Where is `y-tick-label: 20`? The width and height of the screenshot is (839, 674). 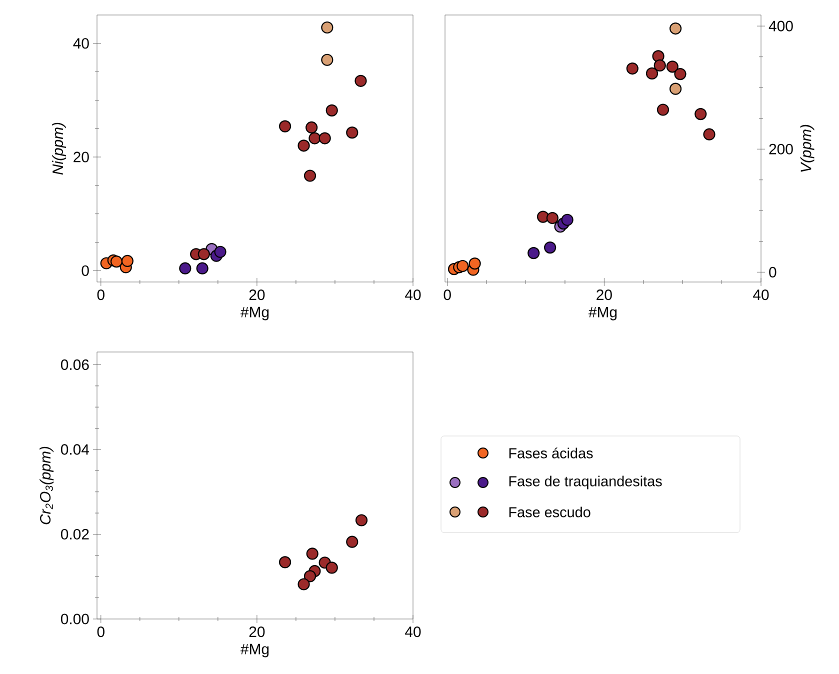 y-tick-label: 20 is located at coordinates (81, 157).